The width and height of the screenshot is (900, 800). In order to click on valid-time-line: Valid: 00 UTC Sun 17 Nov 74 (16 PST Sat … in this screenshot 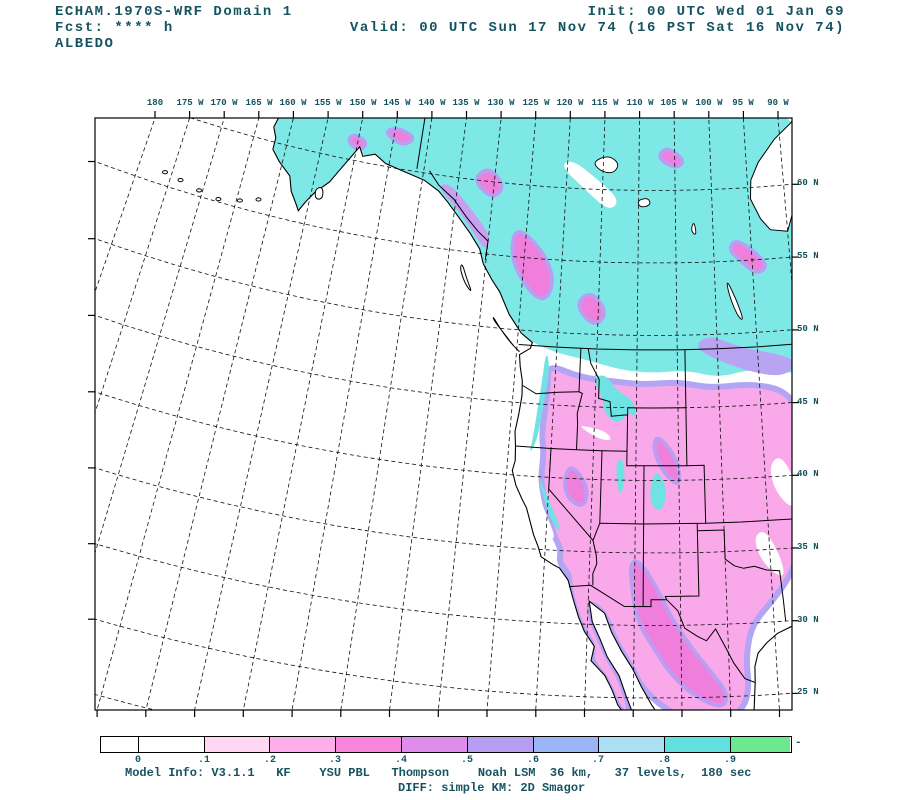, I will do `click(597, 28)`.